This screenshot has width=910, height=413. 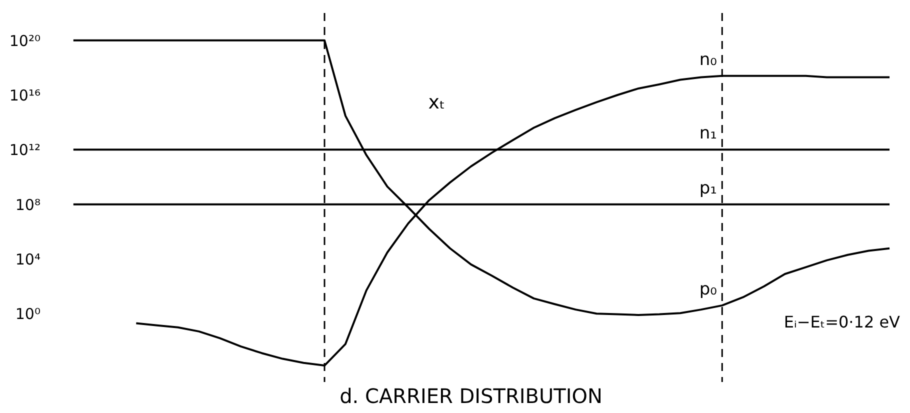 I want to click on y-tick-label: 10²⁰, so click(x=24, y=41).